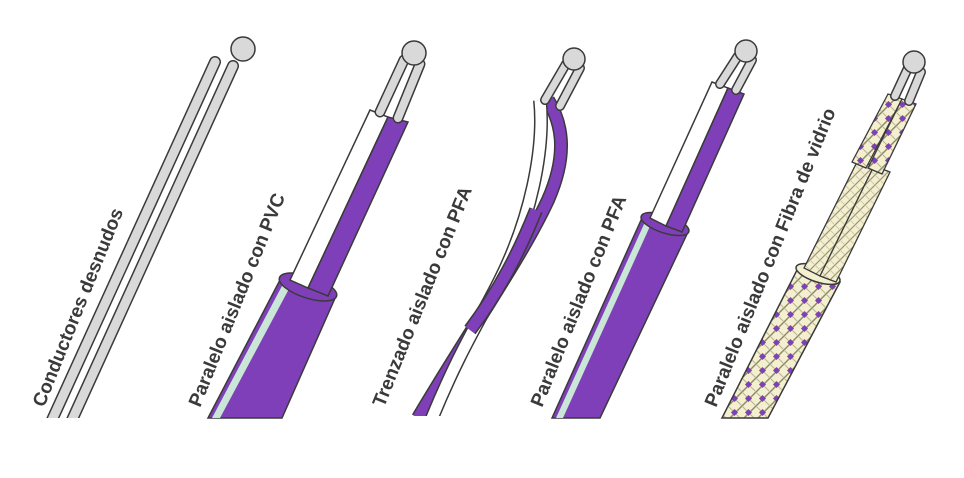 Image resolution: width=964 pixels, height=478 pixels. I want to click on label-pfa-twisted: Trenzado aislado con PFA, so click(423, 296).